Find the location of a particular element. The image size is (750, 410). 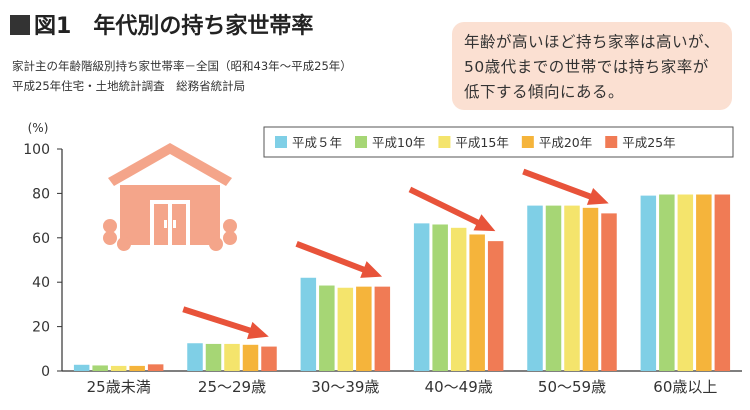

y-tick-label: 60 is located at coordinates (41, 239).